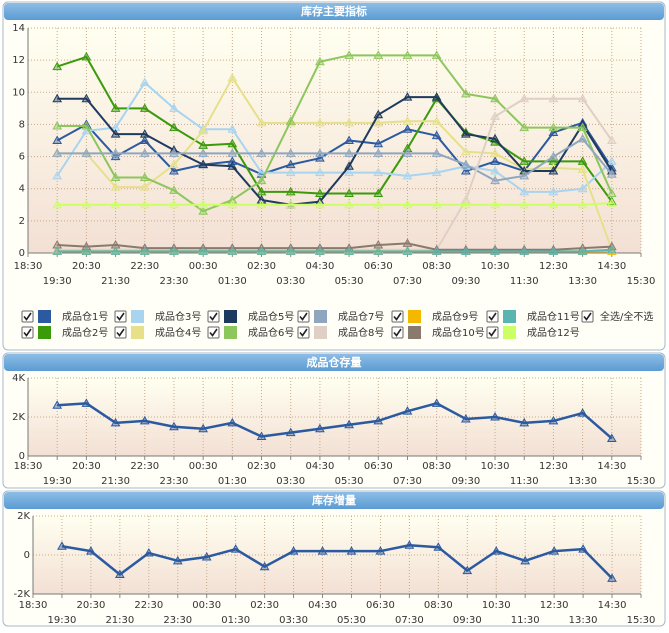 This screenshot has height=633, width=669. I want to click on x-tick-label: 12:30, so click(553, 466).